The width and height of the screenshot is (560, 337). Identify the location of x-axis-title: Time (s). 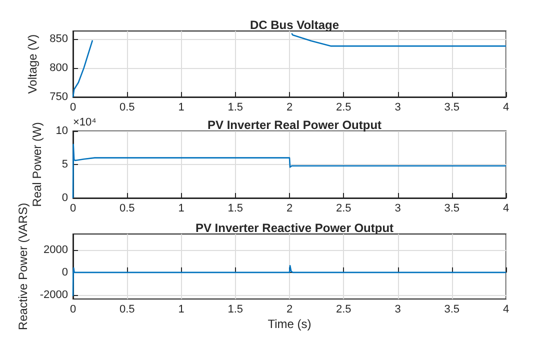
(290, 324).